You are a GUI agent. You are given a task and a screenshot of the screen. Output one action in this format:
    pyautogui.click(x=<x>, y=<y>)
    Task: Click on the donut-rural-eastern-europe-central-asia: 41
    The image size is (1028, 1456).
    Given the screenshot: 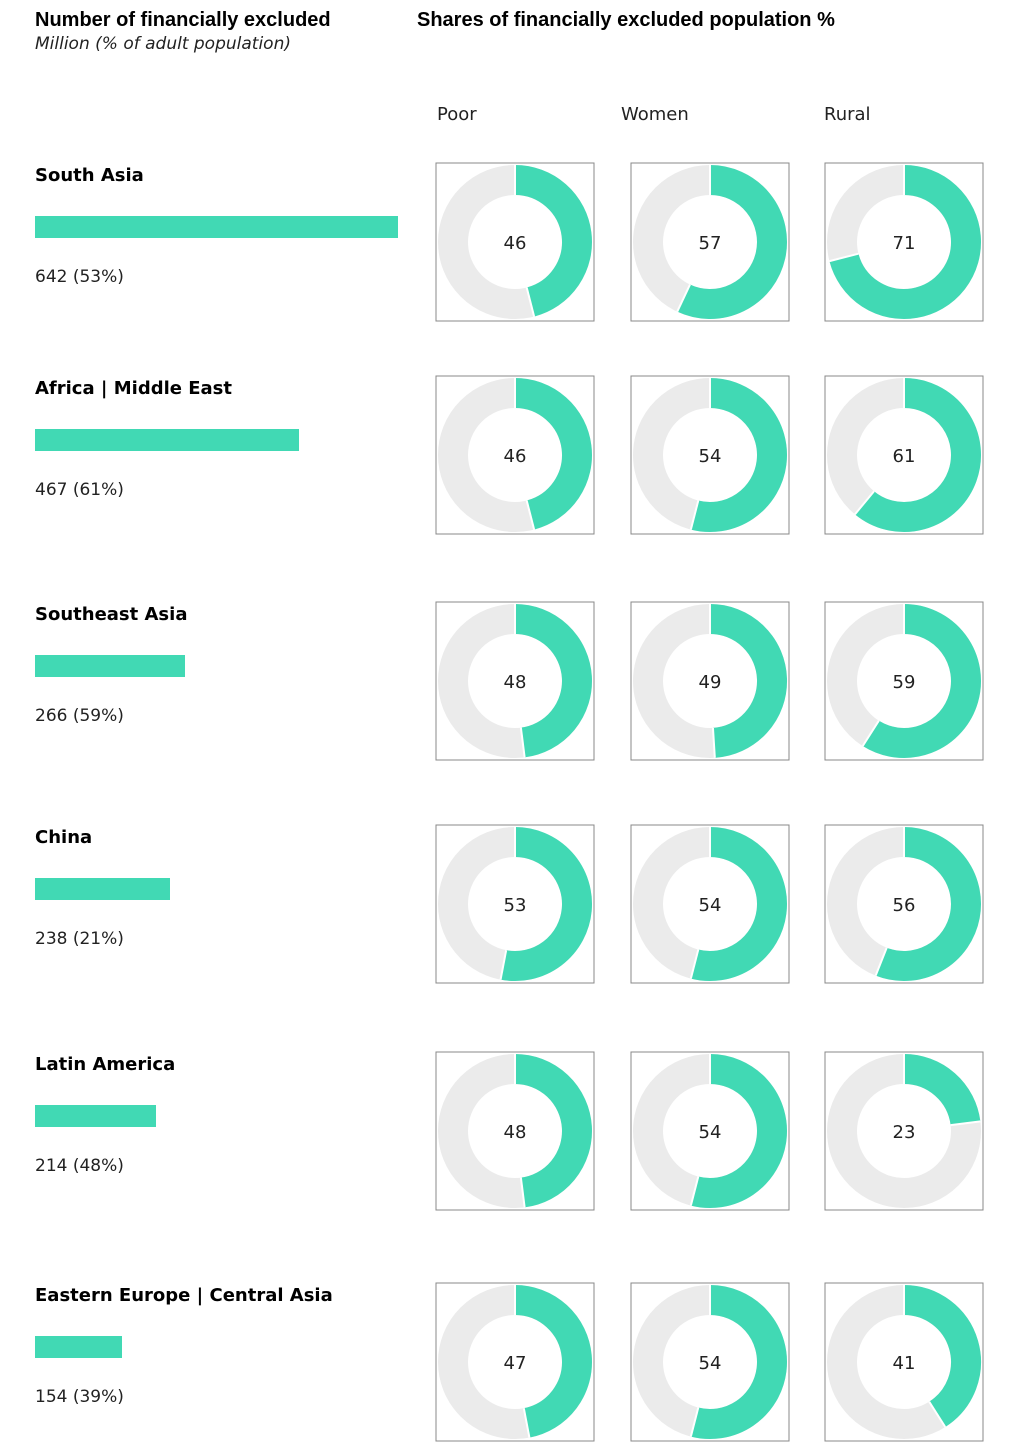 What is the action you would take?
    pyautogui.click(x=904, y=1362)
    